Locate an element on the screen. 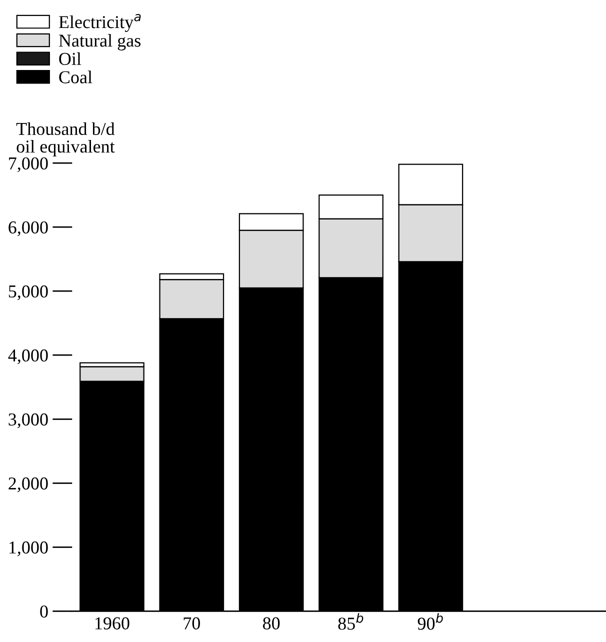 Image resolution: width=606 pixels, height=642 pixels. y-tick-label: 6,000 is located at coordinates (28, 228).